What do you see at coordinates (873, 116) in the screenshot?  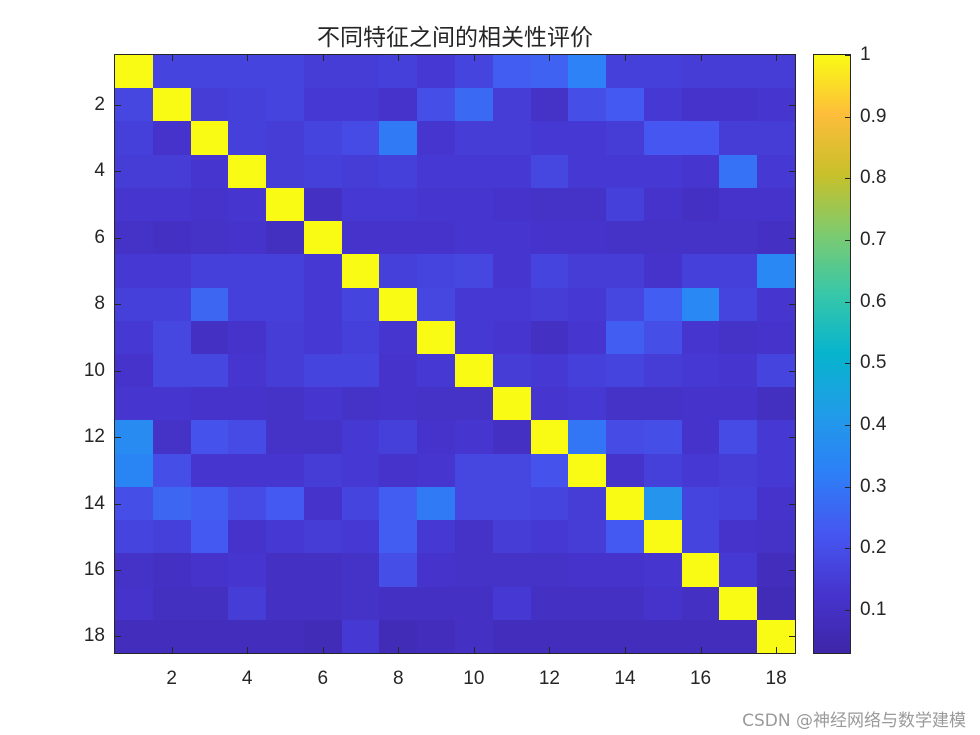 I see `colorbar-tick-label: 0.9` at bounding box center [873, 116].